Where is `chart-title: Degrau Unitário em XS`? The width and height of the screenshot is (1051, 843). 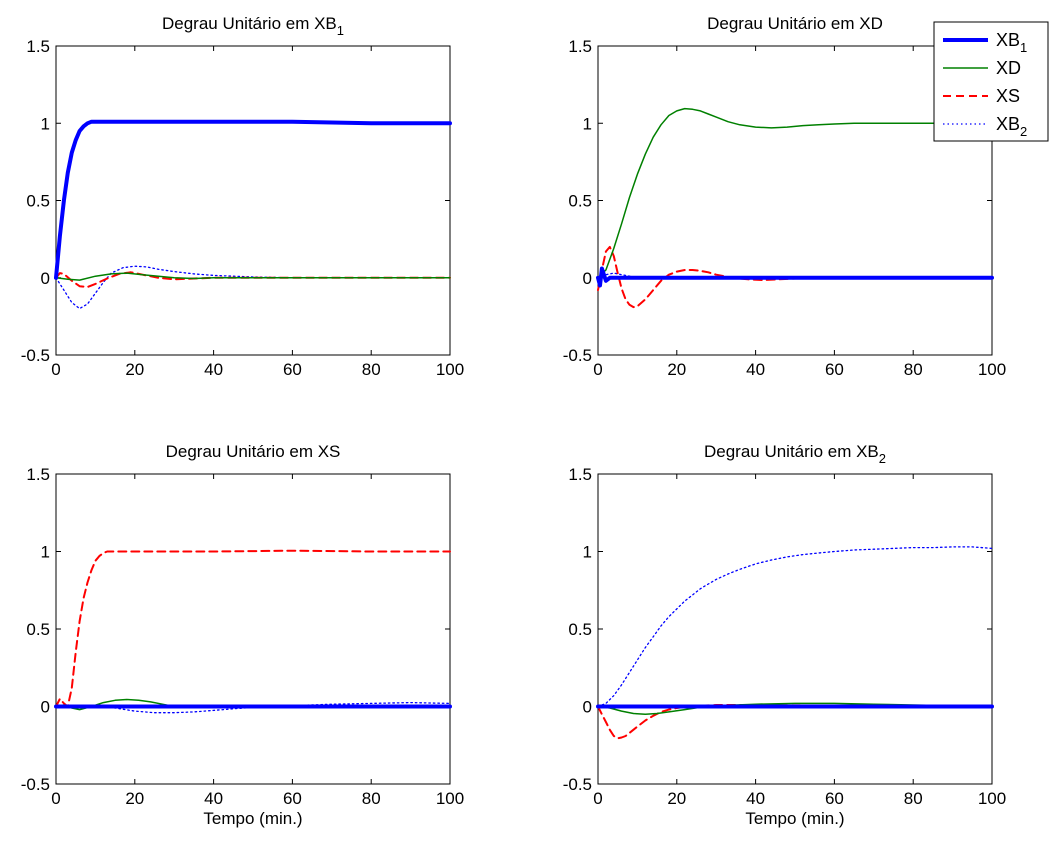 chart-title: Degrau Unitário em XS is located at coordinates (253, 451).